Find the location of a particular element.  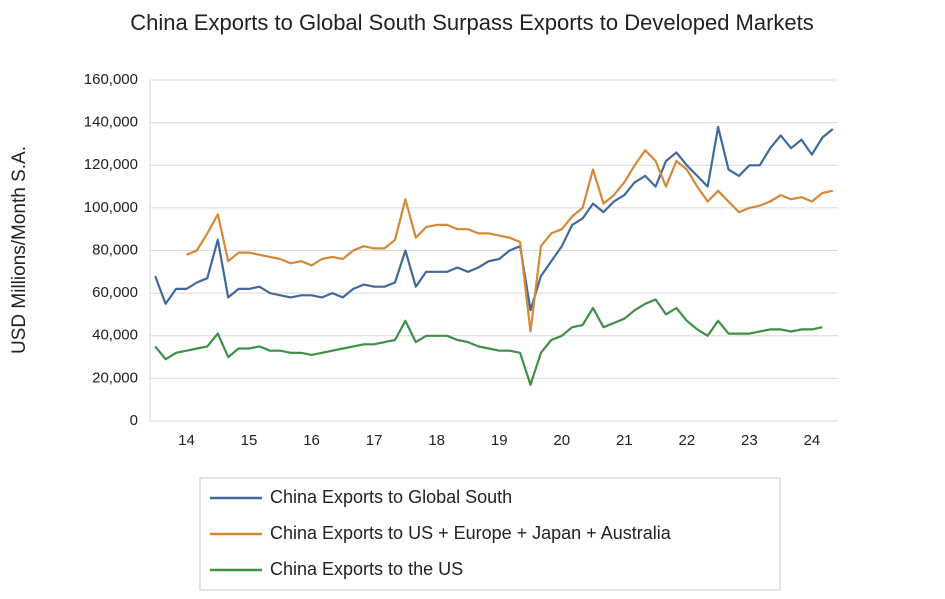

y-tick-label: 0 is located at coordinates (134, 420).